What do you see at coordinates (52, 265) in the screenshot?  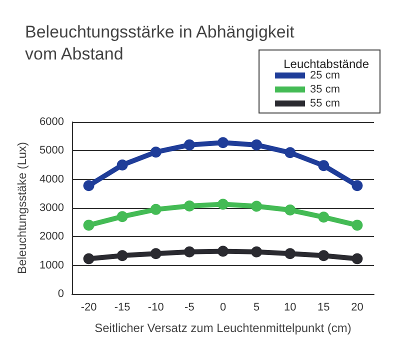 I see `y-tick-label: 1000` at bounding box center [52, 265].